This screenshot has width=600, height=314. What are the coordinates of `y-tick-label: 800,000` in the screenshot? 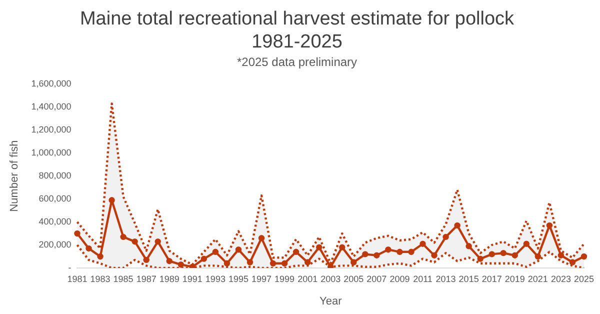 It's located at (55, 175).